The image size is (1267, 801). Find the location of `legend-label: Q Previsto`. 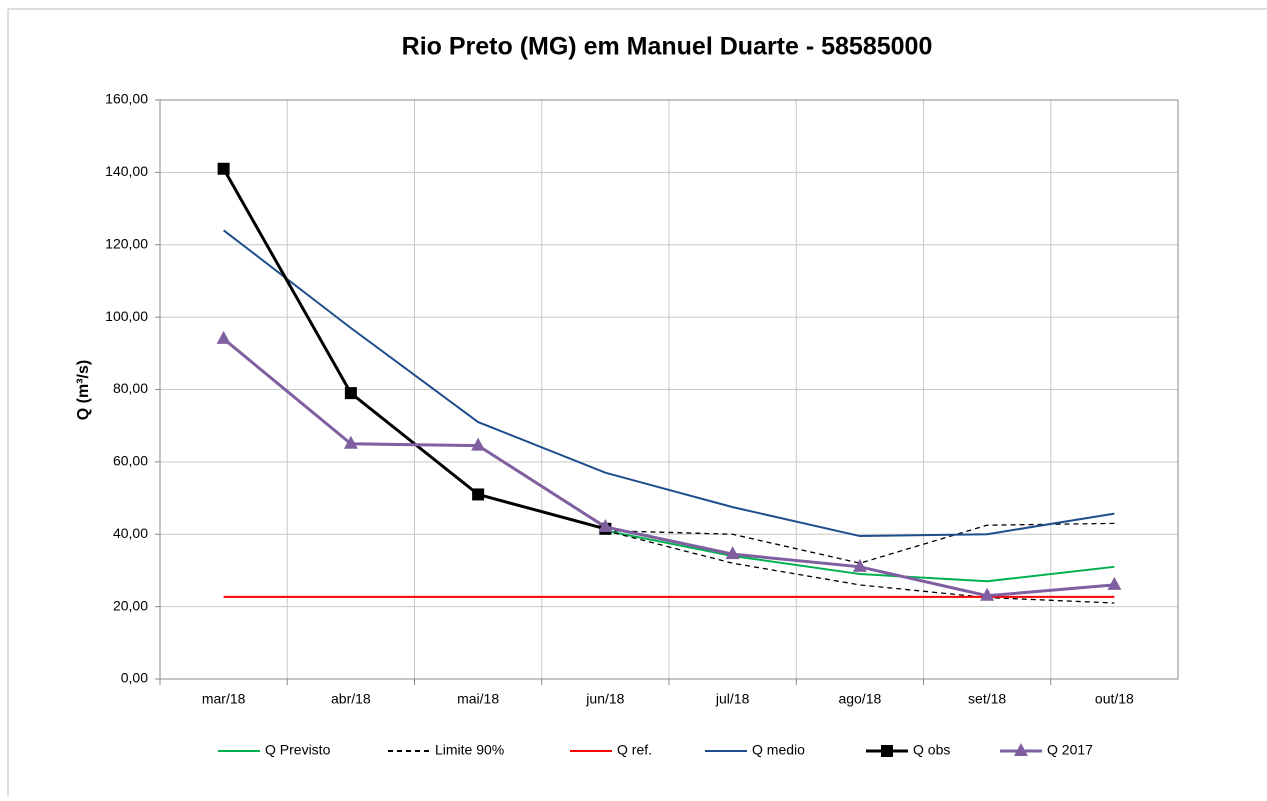

legend-label: Q Previsto is located at coordinates (298, 750).